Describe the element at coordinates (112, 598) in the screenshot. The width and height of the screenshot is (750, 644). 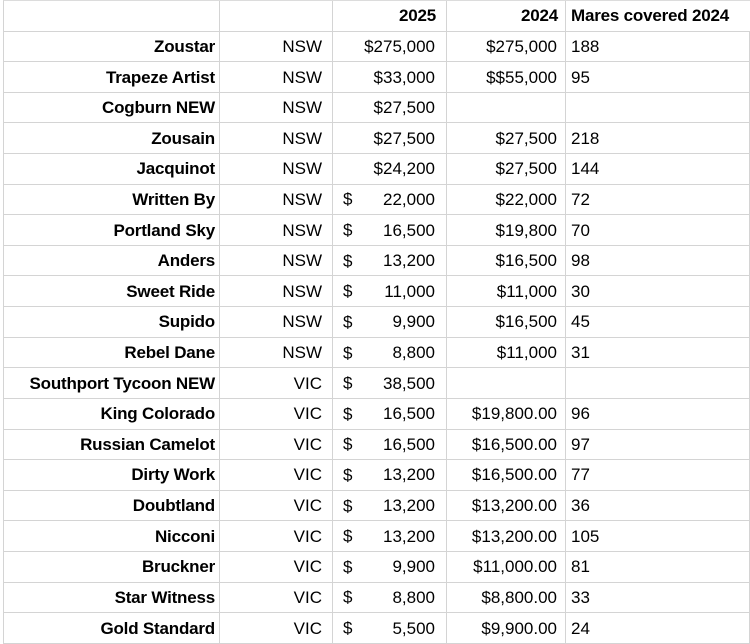
I see `name-cell: Star Witness` at that location.